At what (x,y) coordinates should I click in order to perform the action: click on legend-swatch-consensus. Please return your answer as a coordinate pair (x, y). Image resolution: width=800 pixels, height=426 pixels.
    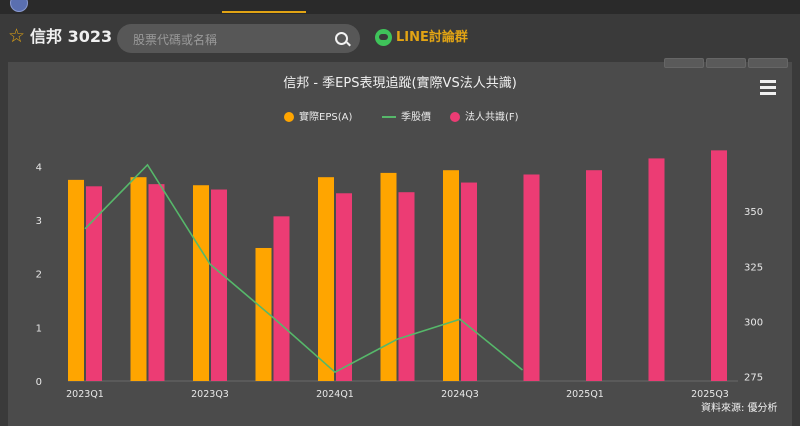
    Looking at the image, I should click on (455, 117).